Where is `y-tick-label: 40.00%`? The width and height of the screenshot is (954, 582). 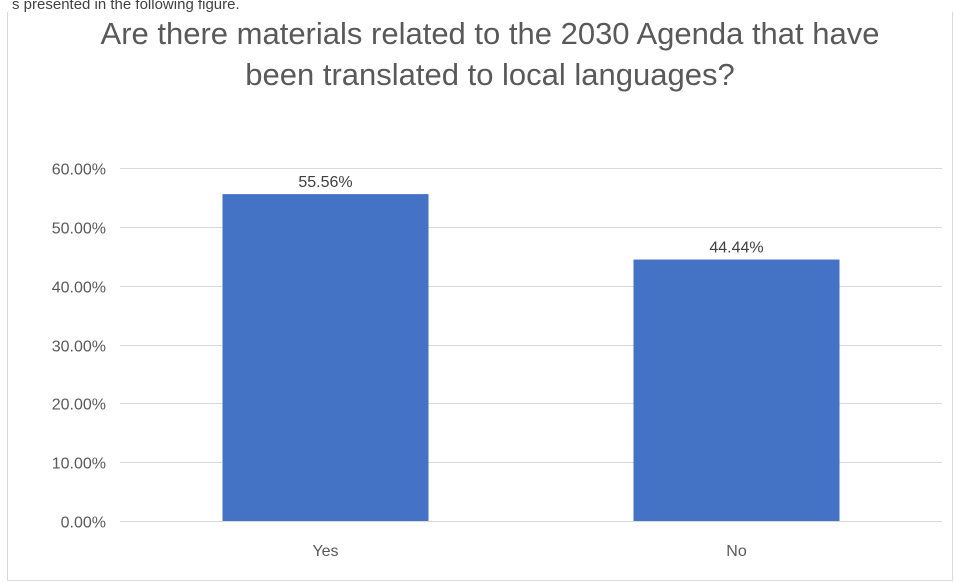 y-tick-label: 40.00% is located at coordinates (79, 288).